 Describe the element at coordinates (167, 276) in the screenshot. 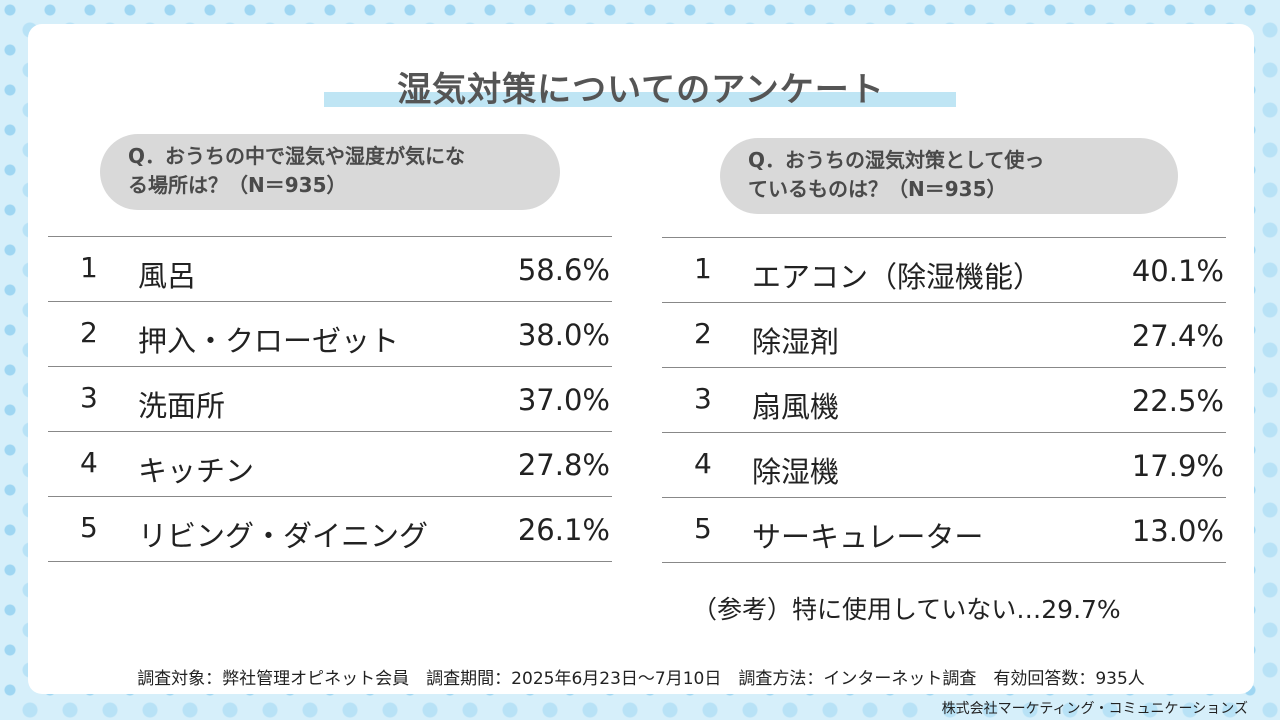

I see `item-label: 風呂` at that location.